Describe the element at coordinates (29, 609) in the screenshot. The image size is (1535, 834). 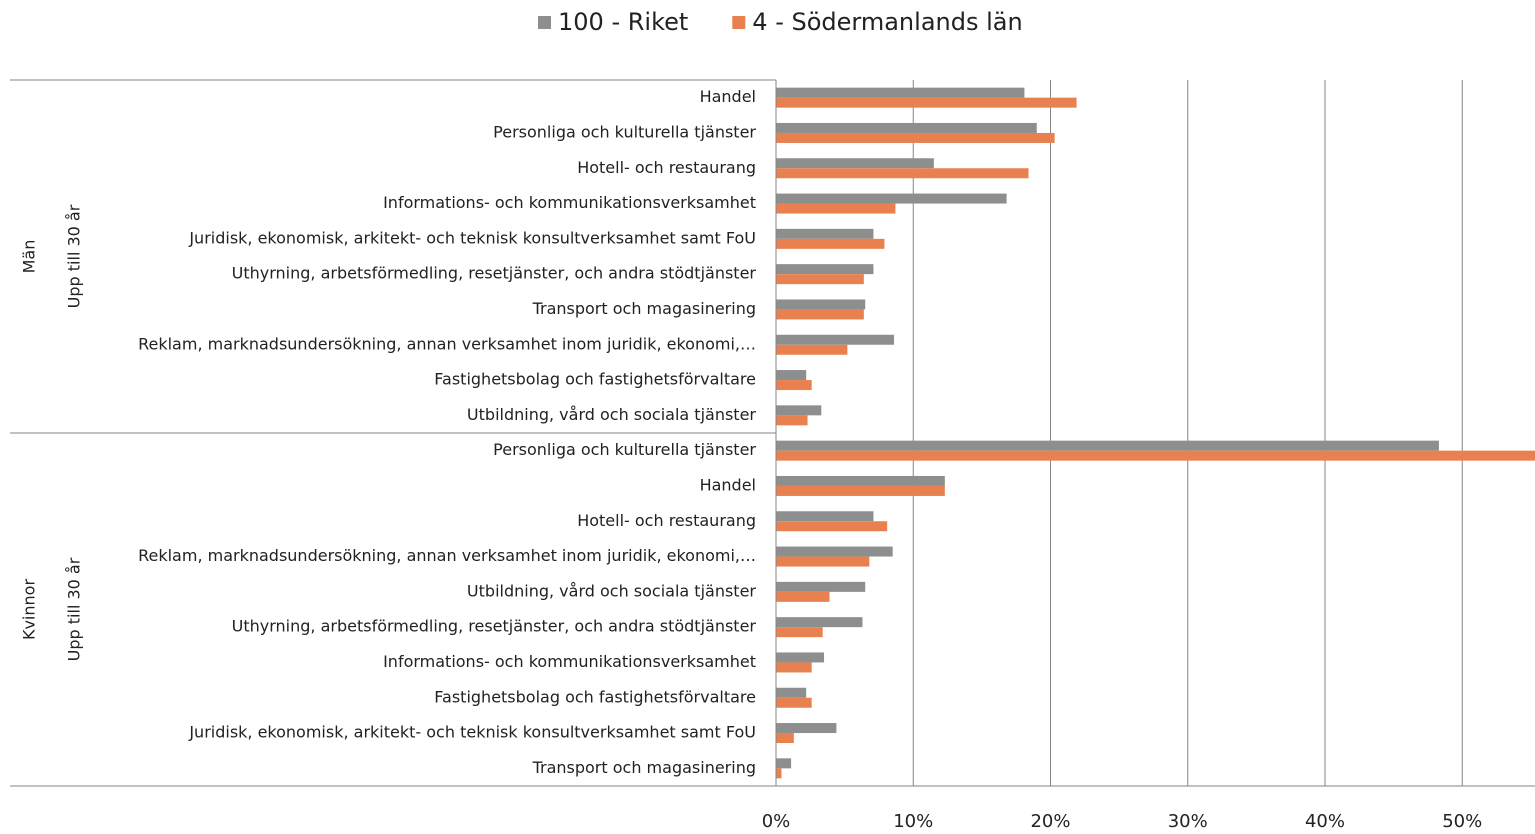
I see `group-label: Kvinnor` at that location.